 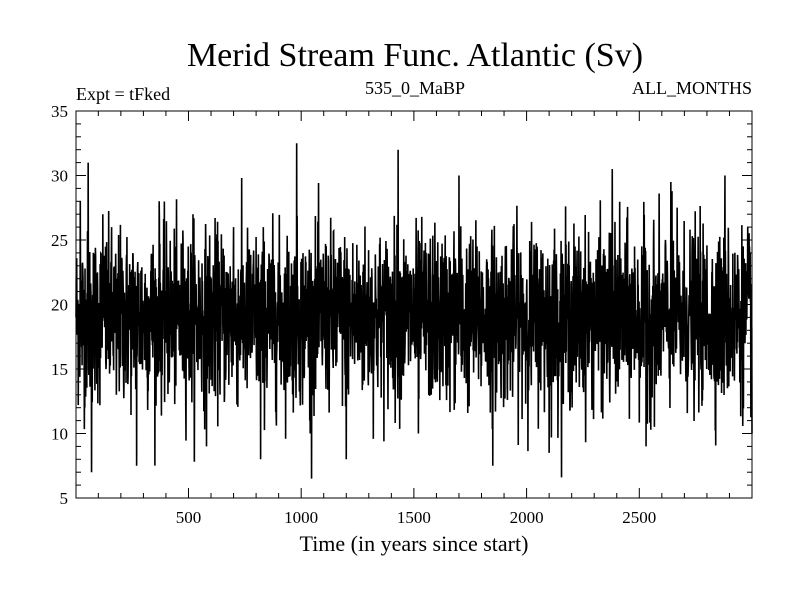 I want to click on y-tick-label: 15, so click(x=59, y=369).